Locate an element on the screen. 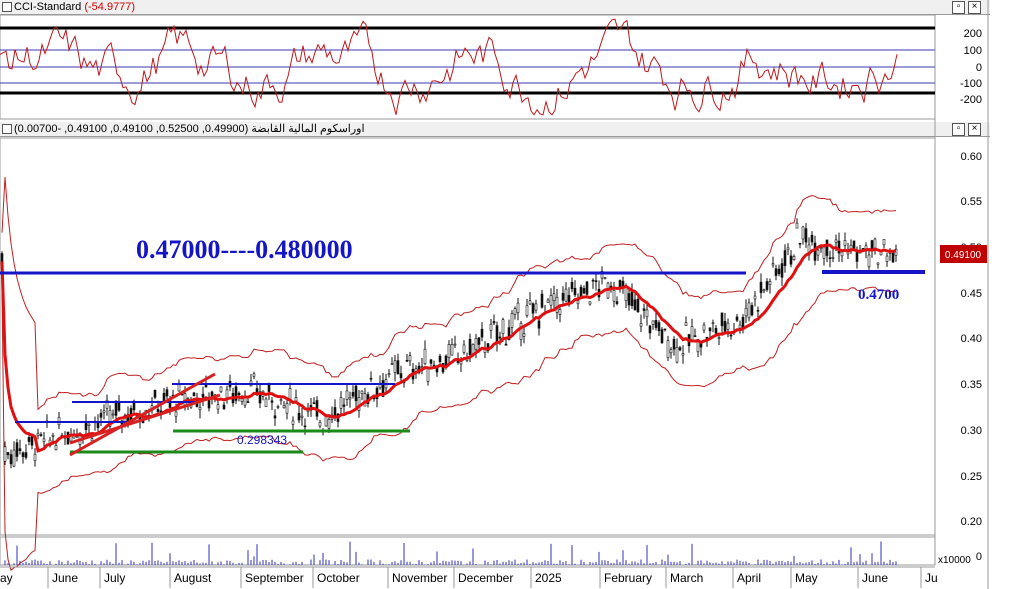 This screenshot has width=1009, height=589. volume-unit-label: x10000 is located at coordinates (954, 560).